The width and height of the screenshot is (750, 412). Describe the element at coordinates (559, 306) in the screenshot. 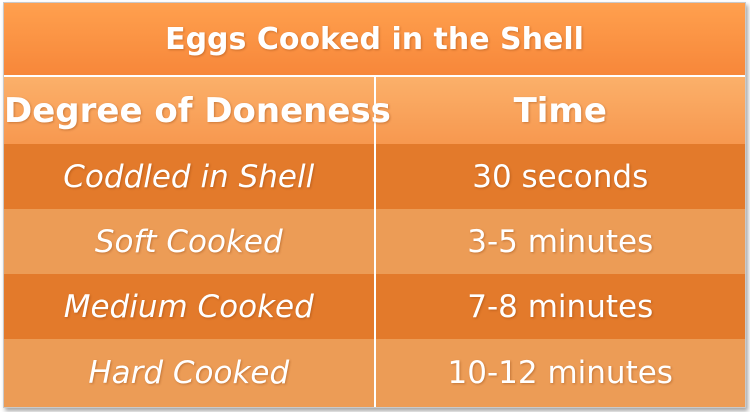

I see `time-cell: 7-8 minutes` at that location.